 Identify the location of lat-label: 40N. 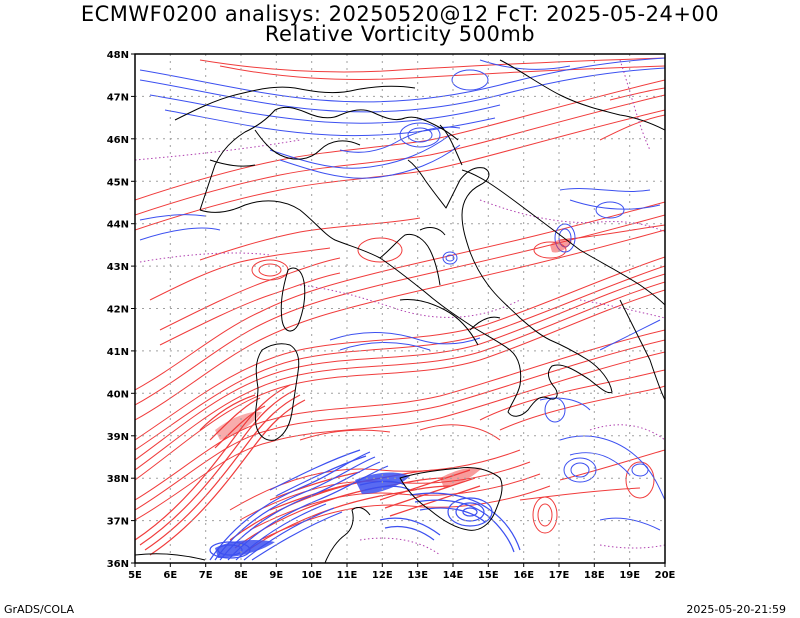
(118, 394).